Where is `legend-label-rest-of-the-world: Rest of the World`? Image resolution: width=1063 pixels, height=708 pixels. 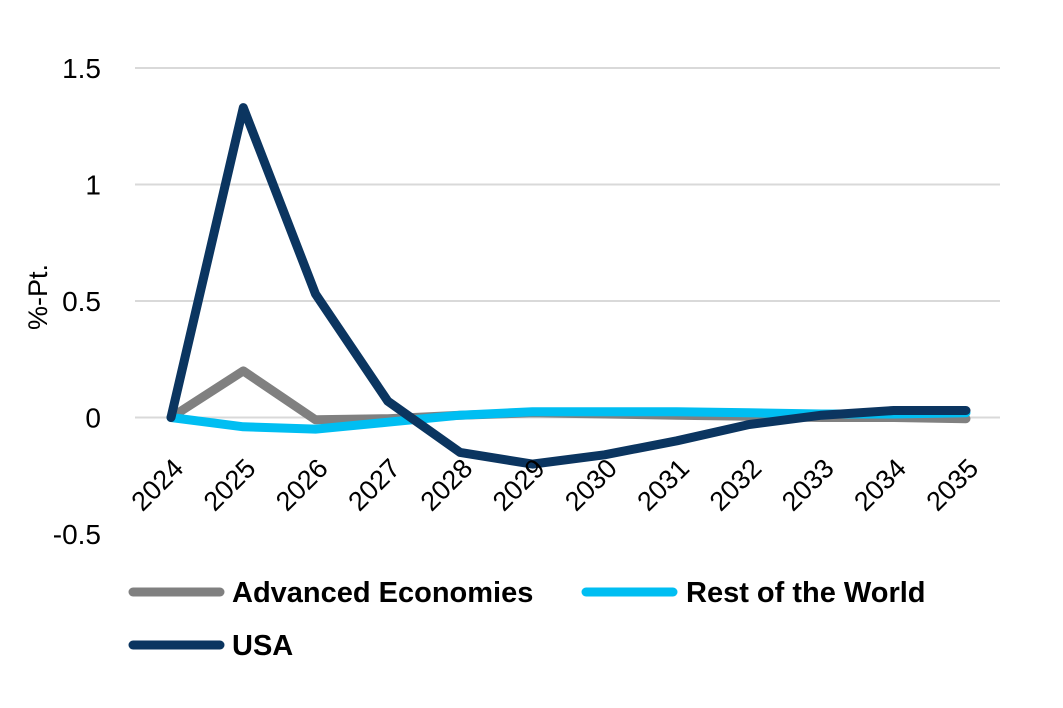
legend-label-rest-of-the-world: Rest of the World is located at coordinates (806, 593).